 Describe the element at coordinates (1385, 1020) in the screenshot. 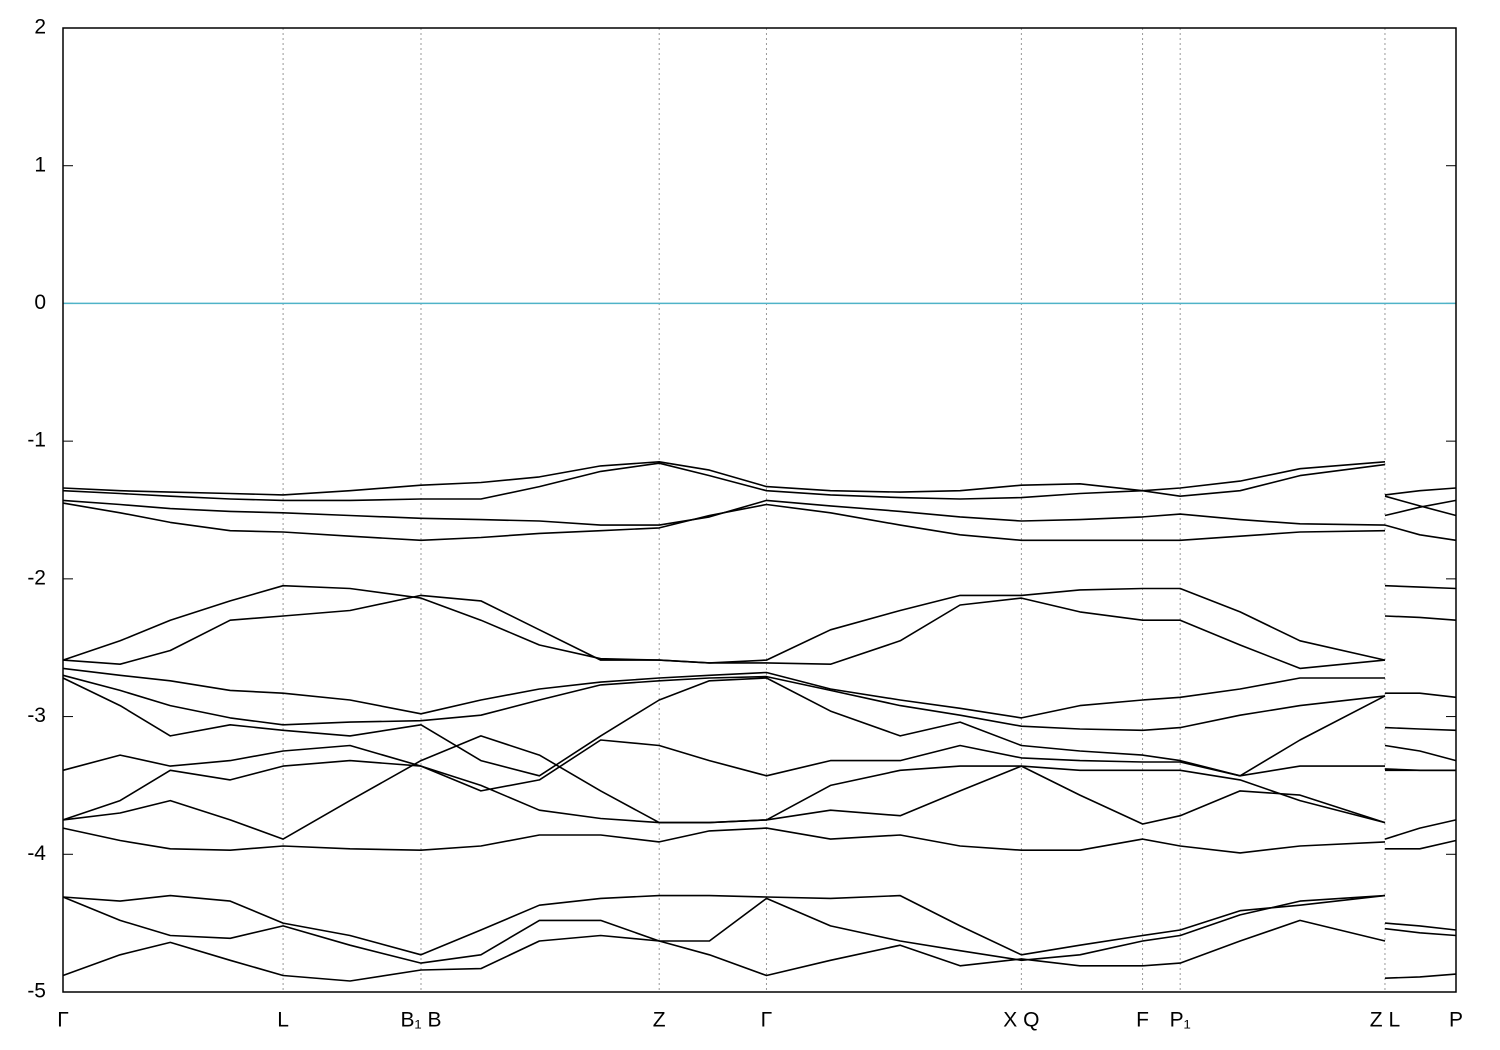

I see `x-tick-label: Z L` at that location.